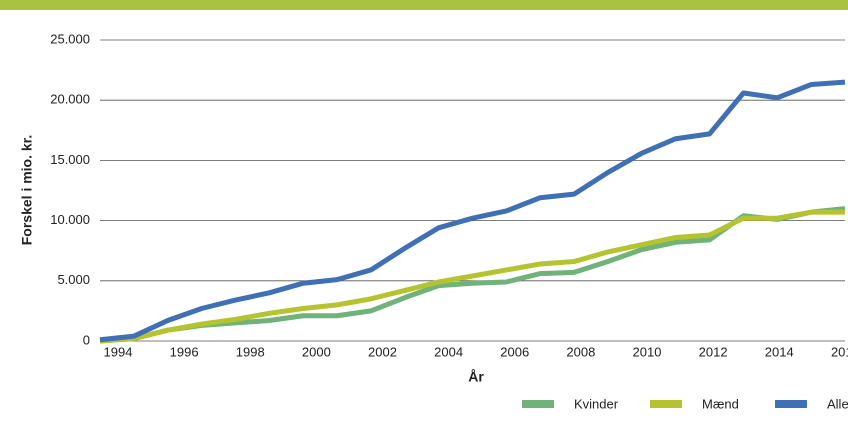  I want to click on y-tick-label: 20.000, so click(70, 99).